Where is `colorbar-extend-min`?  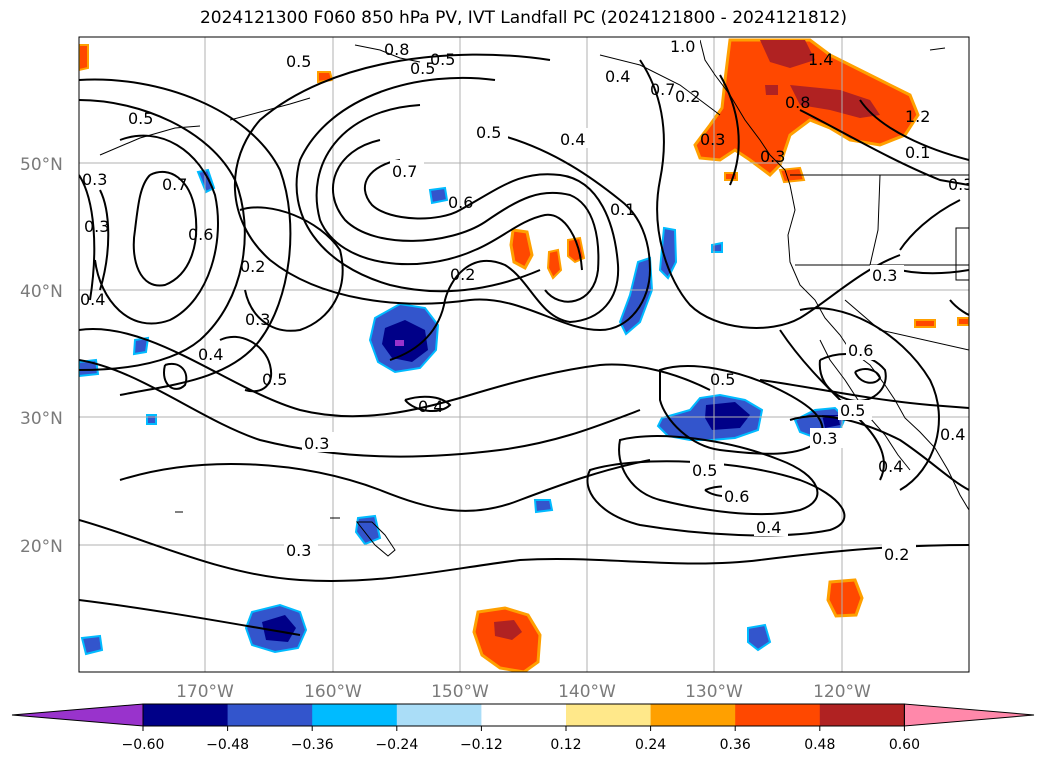 colorbar-extend-min is located at coordinates (77, 715).